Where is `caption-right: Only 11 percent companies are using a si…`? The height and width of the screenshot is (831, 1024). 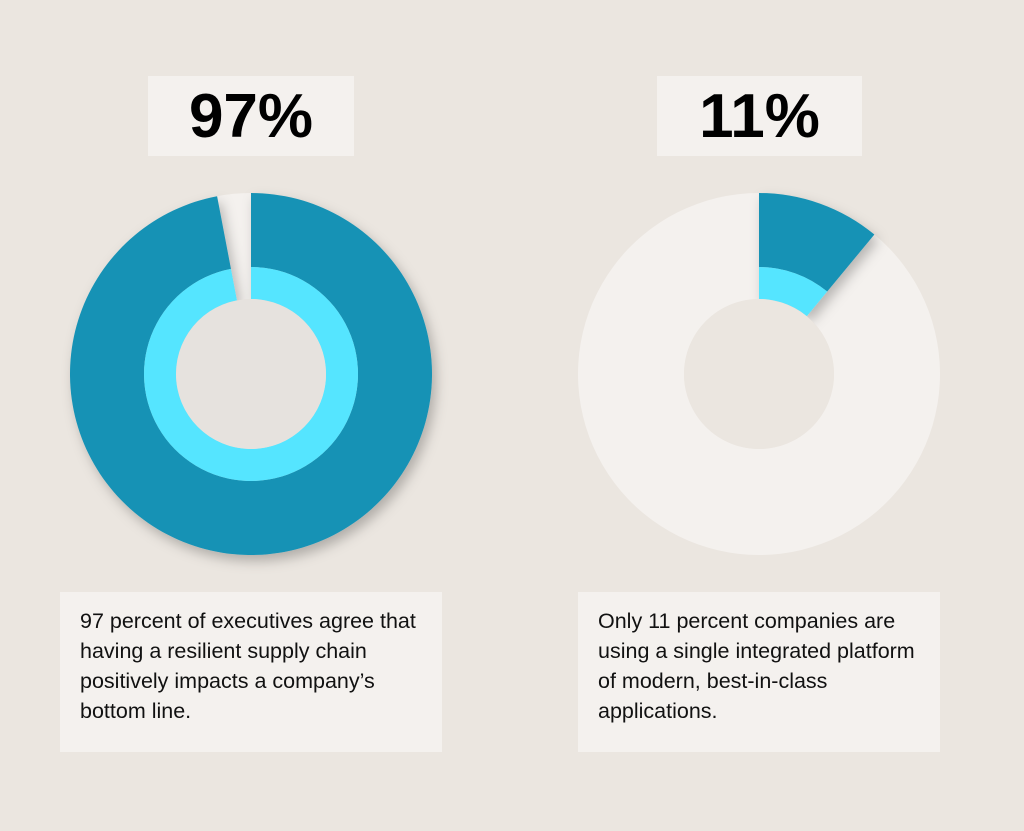 caption-right: Only 11 percent companies are using a si… is located at coordinates (759, 672).